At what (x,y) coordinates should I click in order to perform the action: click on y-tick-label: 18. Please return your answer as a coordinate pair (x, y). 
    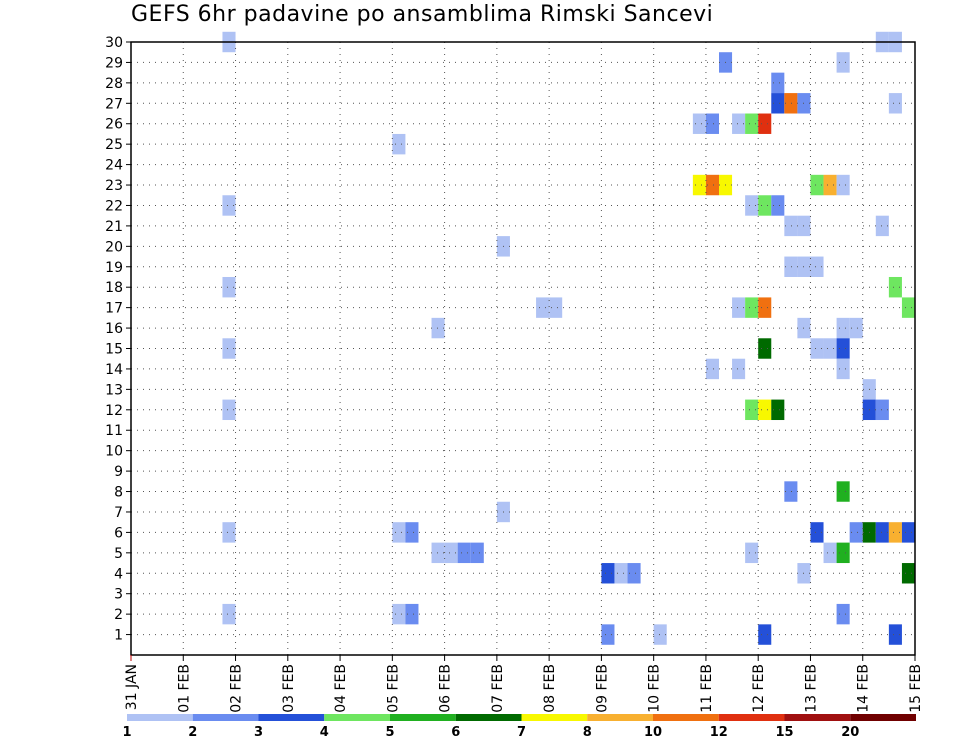
    Looking at the image, I should click on (114, 288).